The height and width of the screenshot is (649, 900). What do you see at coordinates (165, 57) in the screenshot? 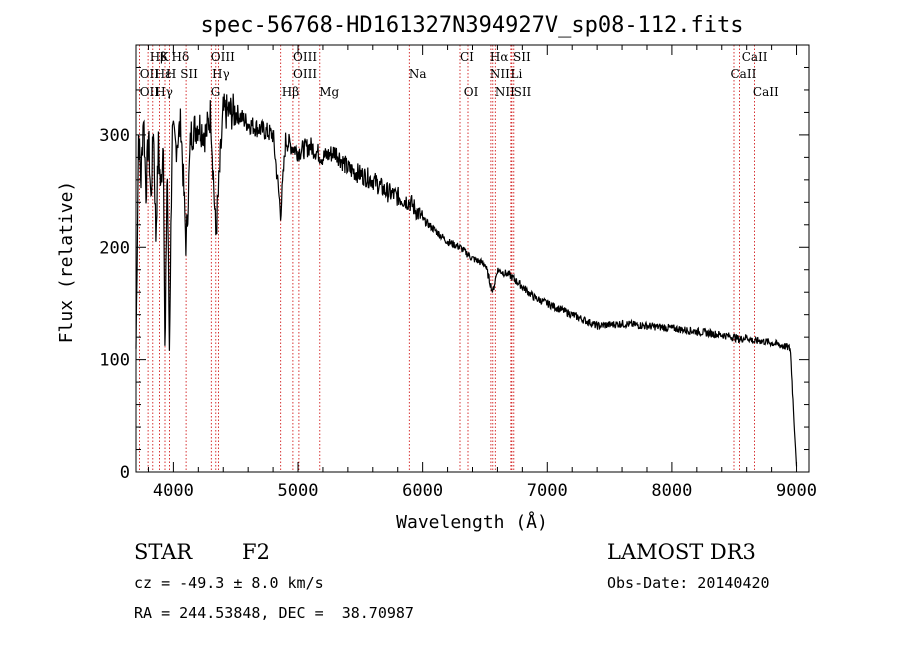
I see `line-label-top-1: K` at bounding box center [165, 57].